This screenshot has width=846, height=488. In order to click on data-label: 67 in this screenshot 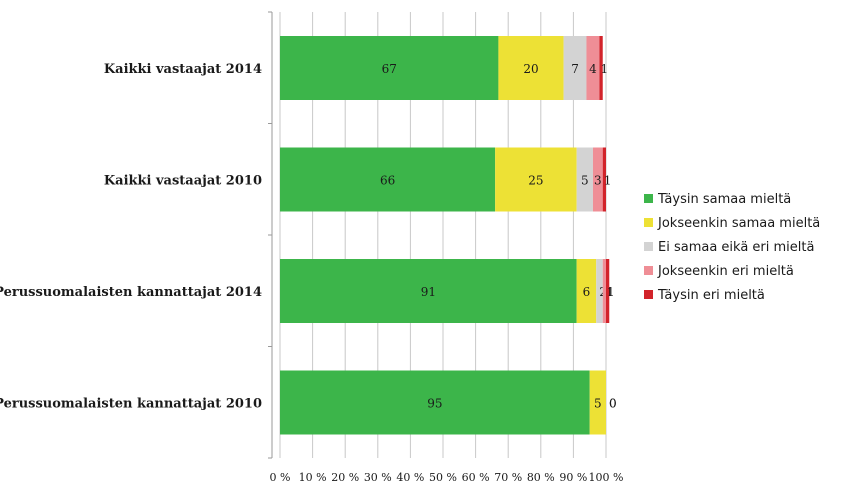, I will do `click(389, 69)`.